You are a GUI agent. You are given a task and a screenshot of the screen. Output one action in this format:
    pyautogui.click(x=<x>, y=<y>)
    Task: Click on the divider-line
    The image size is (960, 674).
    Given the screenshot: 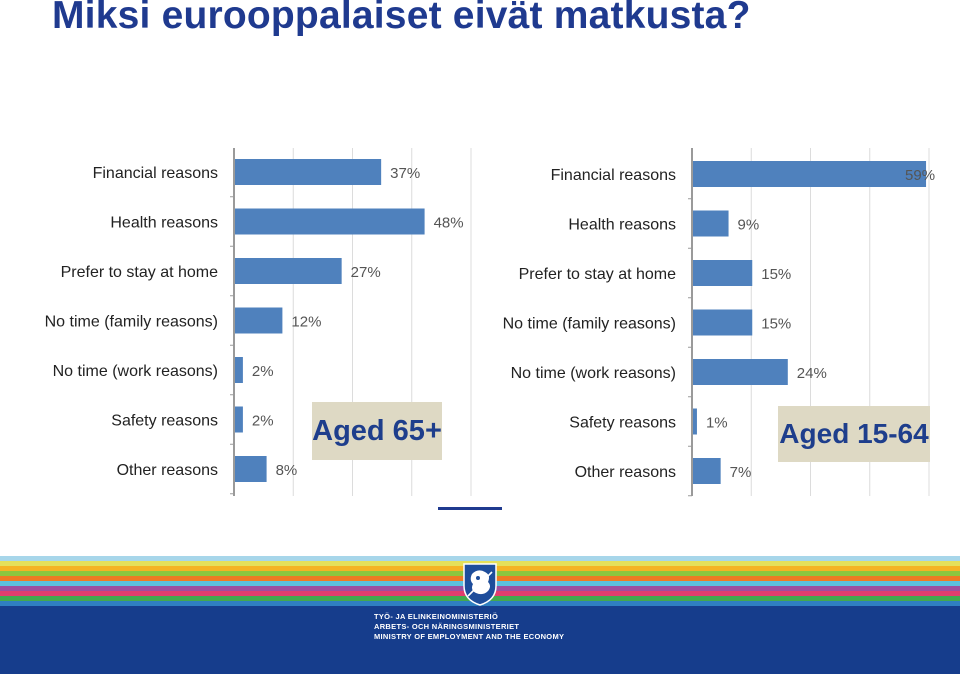 What is the action you would take?
    pyautogui.click(x=470, y=508)
    